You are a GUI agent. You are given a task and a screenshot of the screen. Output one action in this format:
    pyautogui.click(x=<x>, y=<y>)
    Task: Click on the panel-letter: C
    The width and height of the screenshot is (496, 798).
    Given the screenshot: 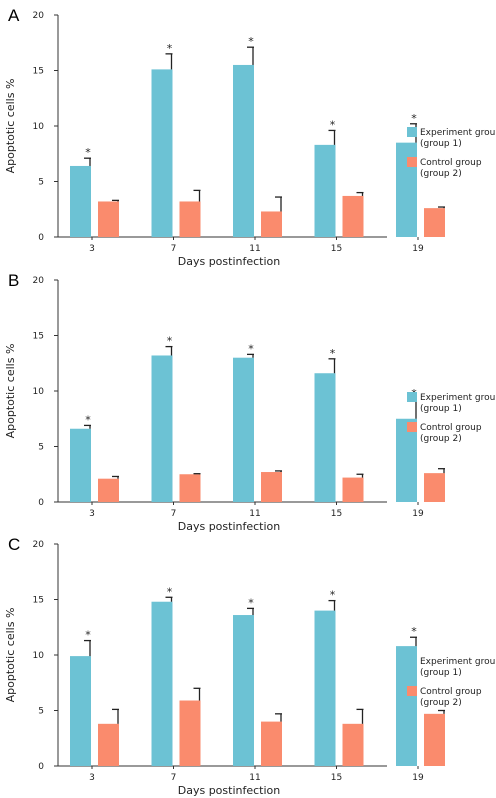 What is the action you would take?
    pyautogui.click(x=14, y=544)
    